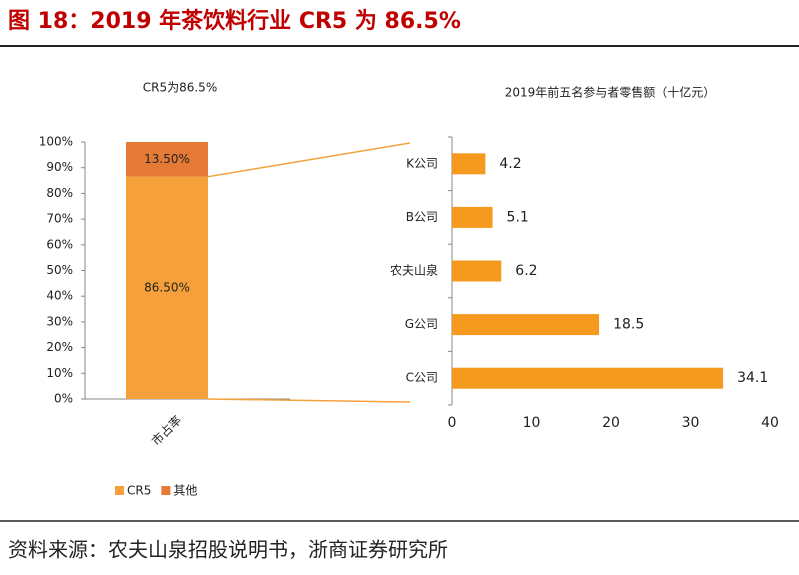 Image resolution: width=799 pixels, height=575 pixels. What do you see at coordinates (185, 491) in the screenshot?
I see `legend-label: 其他` at bounding box center [185, 491].